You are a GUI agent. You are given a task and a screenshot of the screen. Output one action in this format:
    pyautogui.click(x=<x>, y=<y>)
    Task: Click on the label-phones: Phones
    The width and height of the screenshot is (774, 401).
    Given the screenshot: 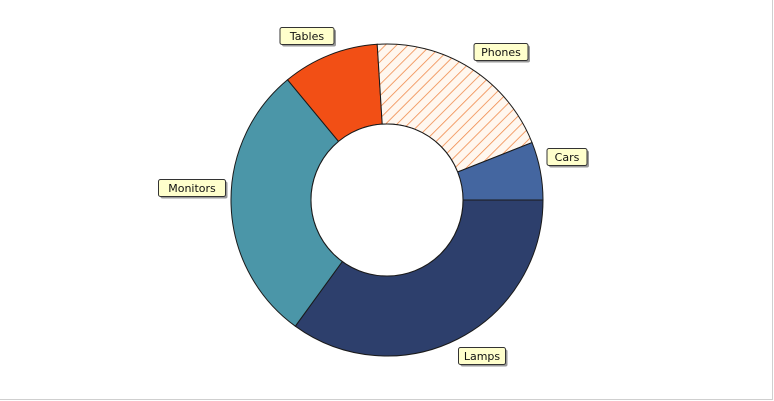 What is the action you would take?
    pyautogui.click(x=501, y=53)
    